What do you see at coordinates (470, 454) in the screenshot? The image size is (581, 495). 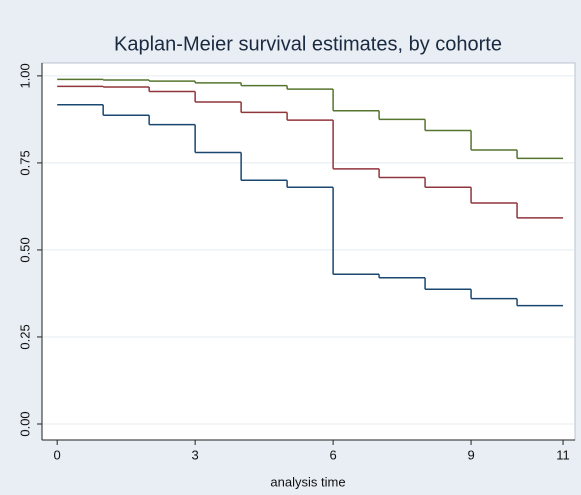 I see `x-tick-label: 9` at bounding box center [470, 454].